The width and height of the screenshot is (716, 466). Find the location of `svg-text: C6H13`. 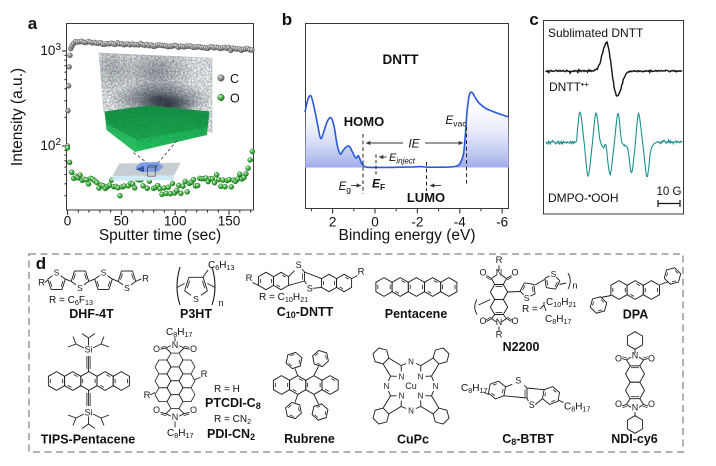

svg-text: C6H13 is located at coordinates (221, 266).